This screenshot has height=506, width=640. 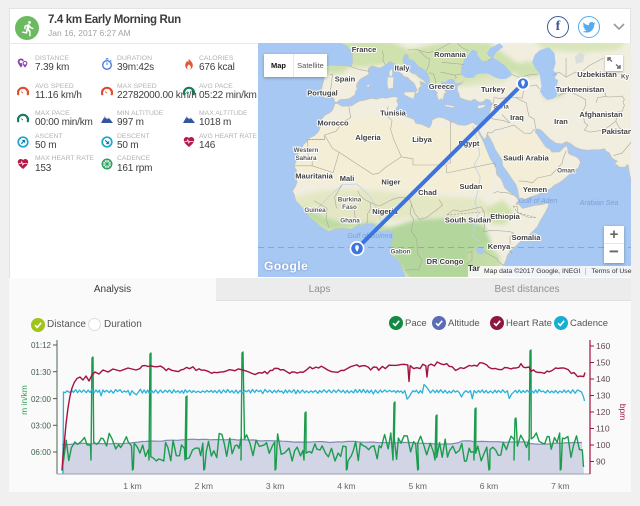 I want to click on svg-text: Greece, so click(x=441, y=86).